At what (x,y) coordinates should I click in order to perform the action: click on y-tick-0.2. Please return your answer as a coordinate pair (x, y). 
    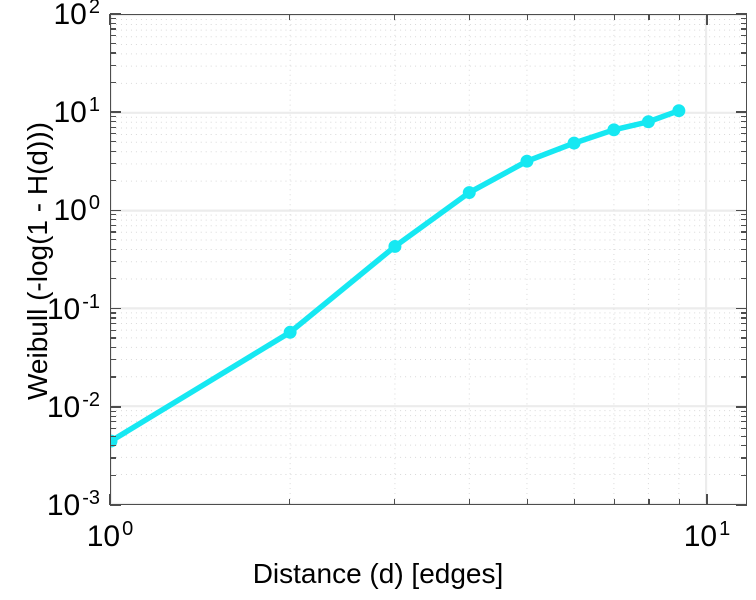
    Looking at the image, I should click on (113, 279).